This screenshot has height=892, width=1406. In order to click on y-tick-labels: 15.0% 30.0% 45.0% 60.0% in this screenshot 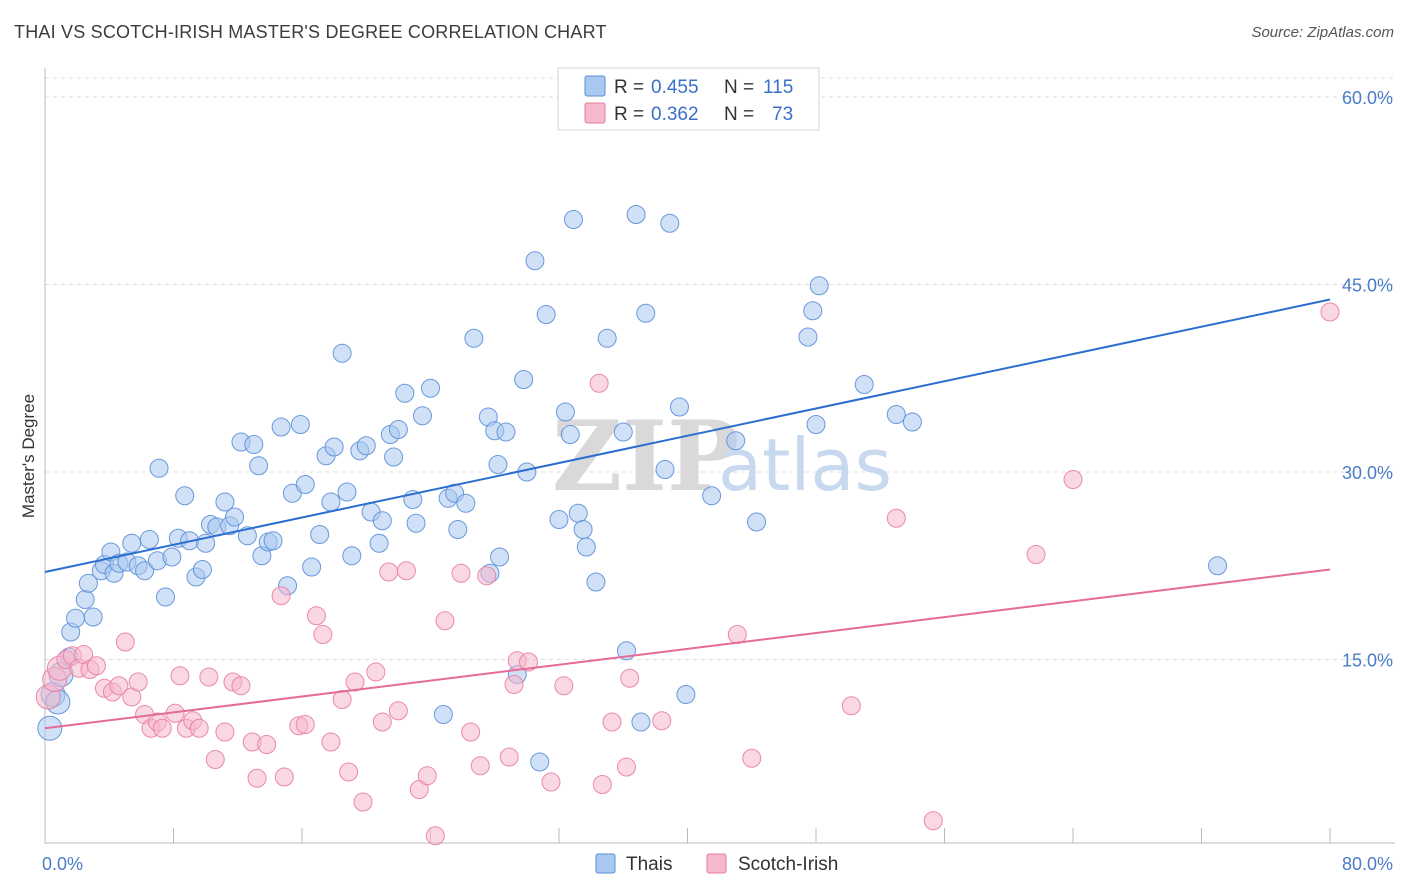, I will do `click(1367, 379)`.